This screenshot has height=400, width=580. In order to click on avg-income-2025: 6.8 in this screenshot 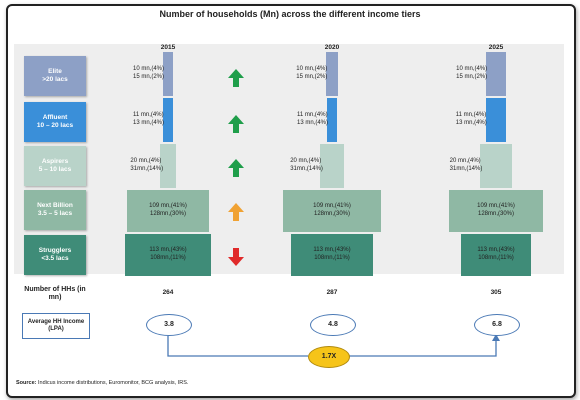, I will do `click(497, 325)`.